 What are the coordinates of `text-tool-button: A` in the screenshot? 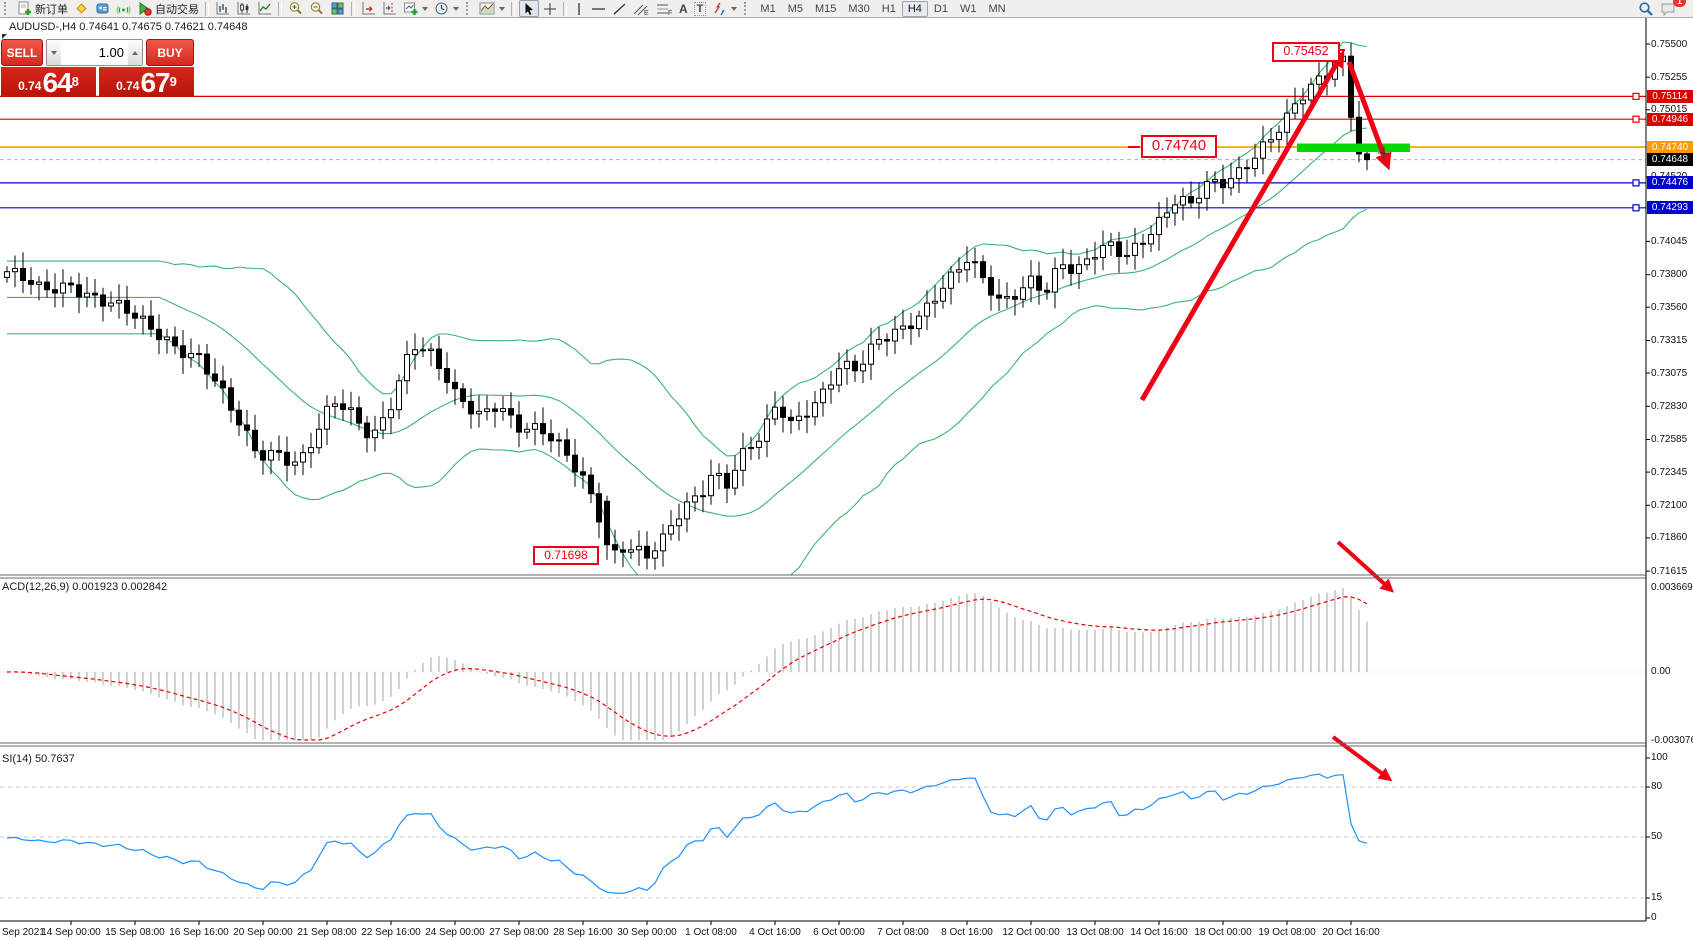 It's located at (683, 8).